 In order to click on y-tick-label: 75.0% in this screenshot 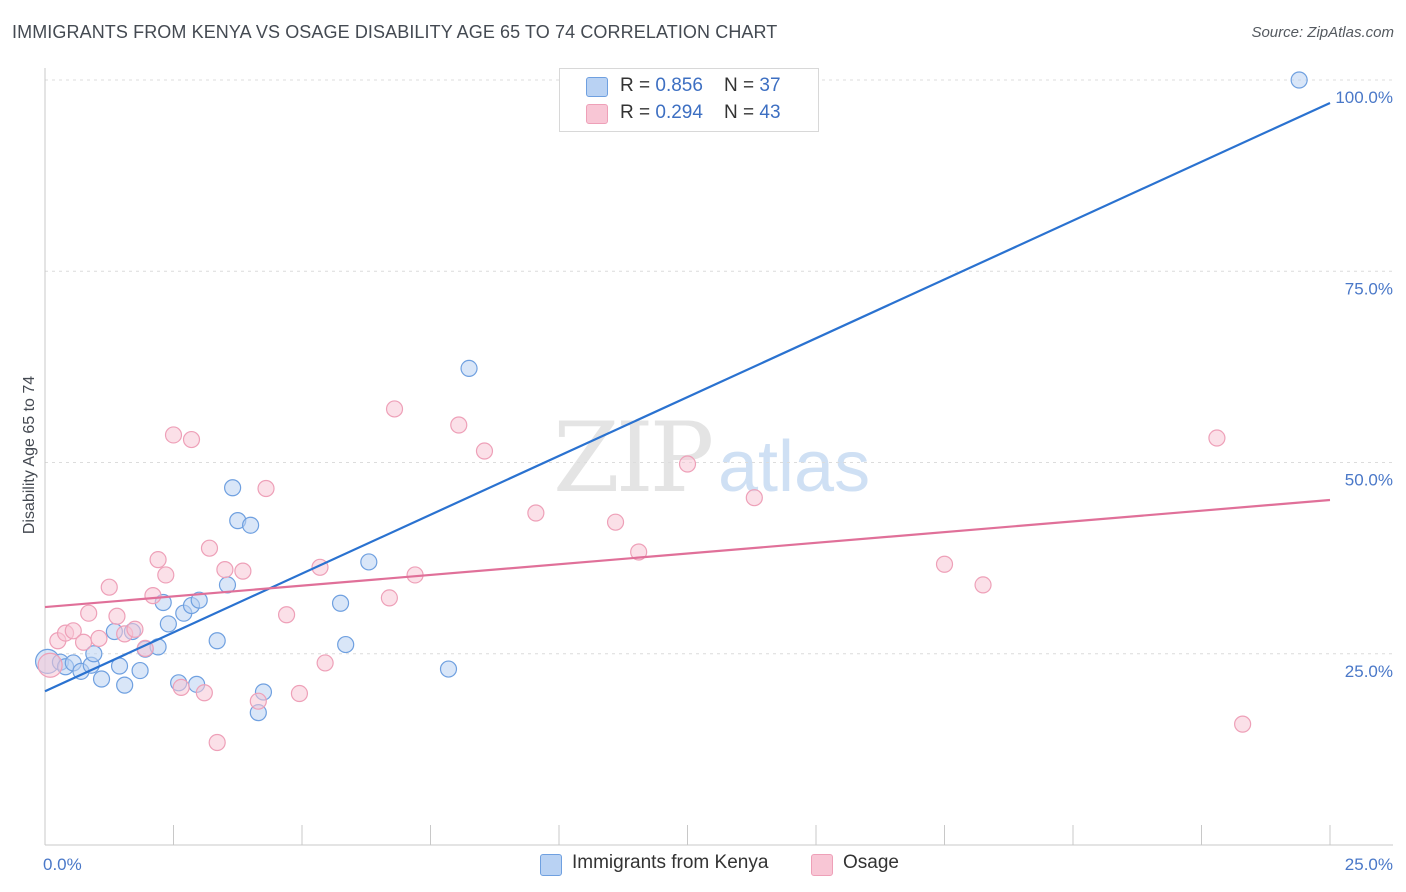, I will do `click(1369, 288)`.